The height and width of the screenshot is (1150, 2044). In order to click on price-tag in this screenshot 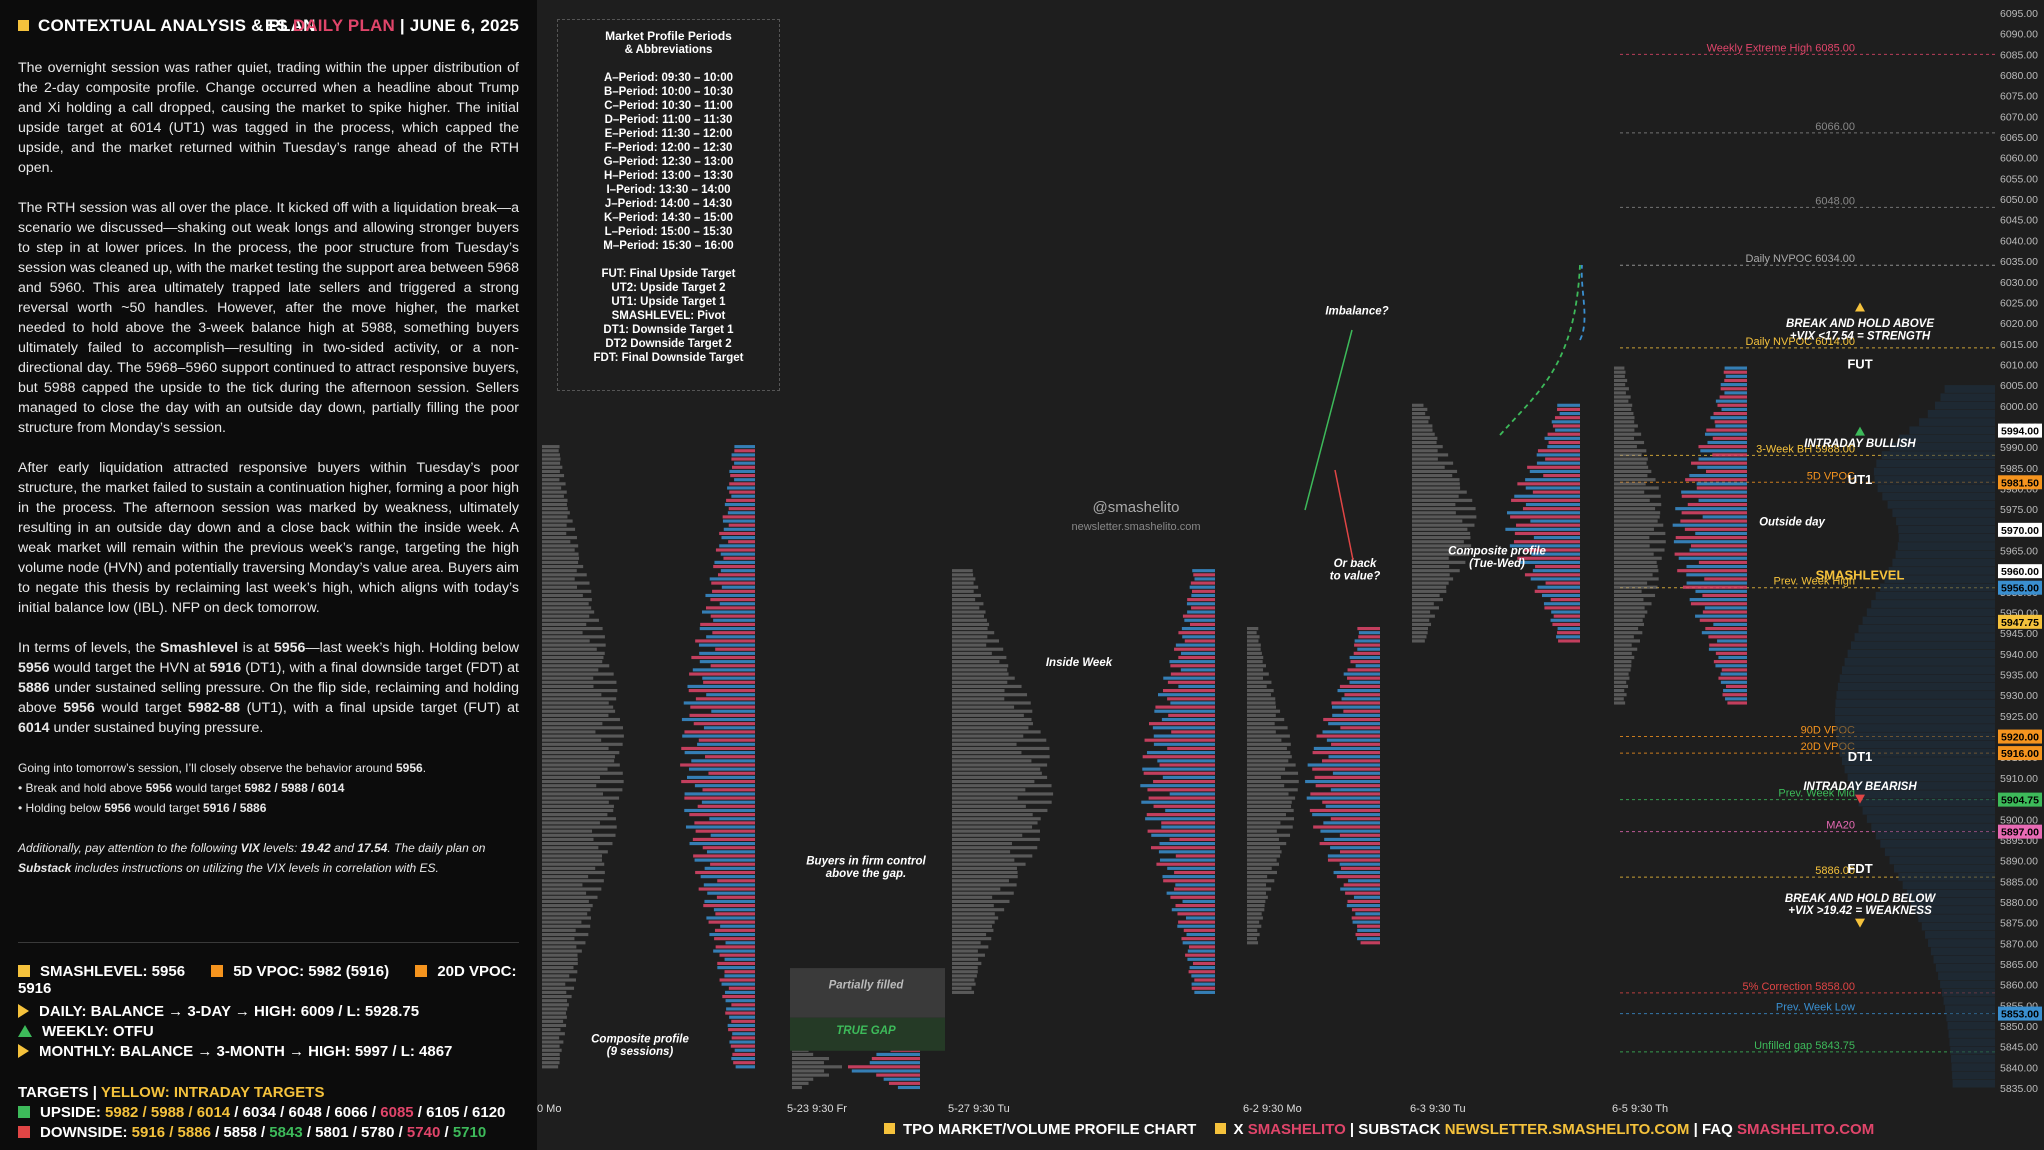, I will do `click(2020, 1013)`.